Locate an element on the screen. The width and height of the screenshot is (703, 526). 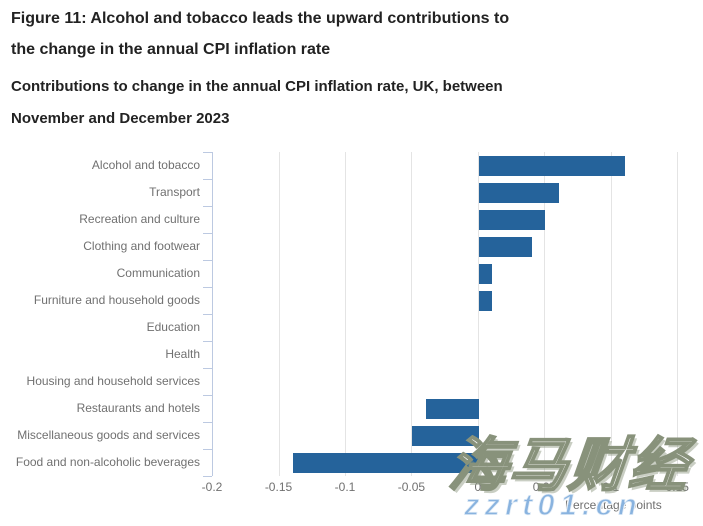
category-label: Food and non-alcoholic beverages is located at coordinates (107, 462).